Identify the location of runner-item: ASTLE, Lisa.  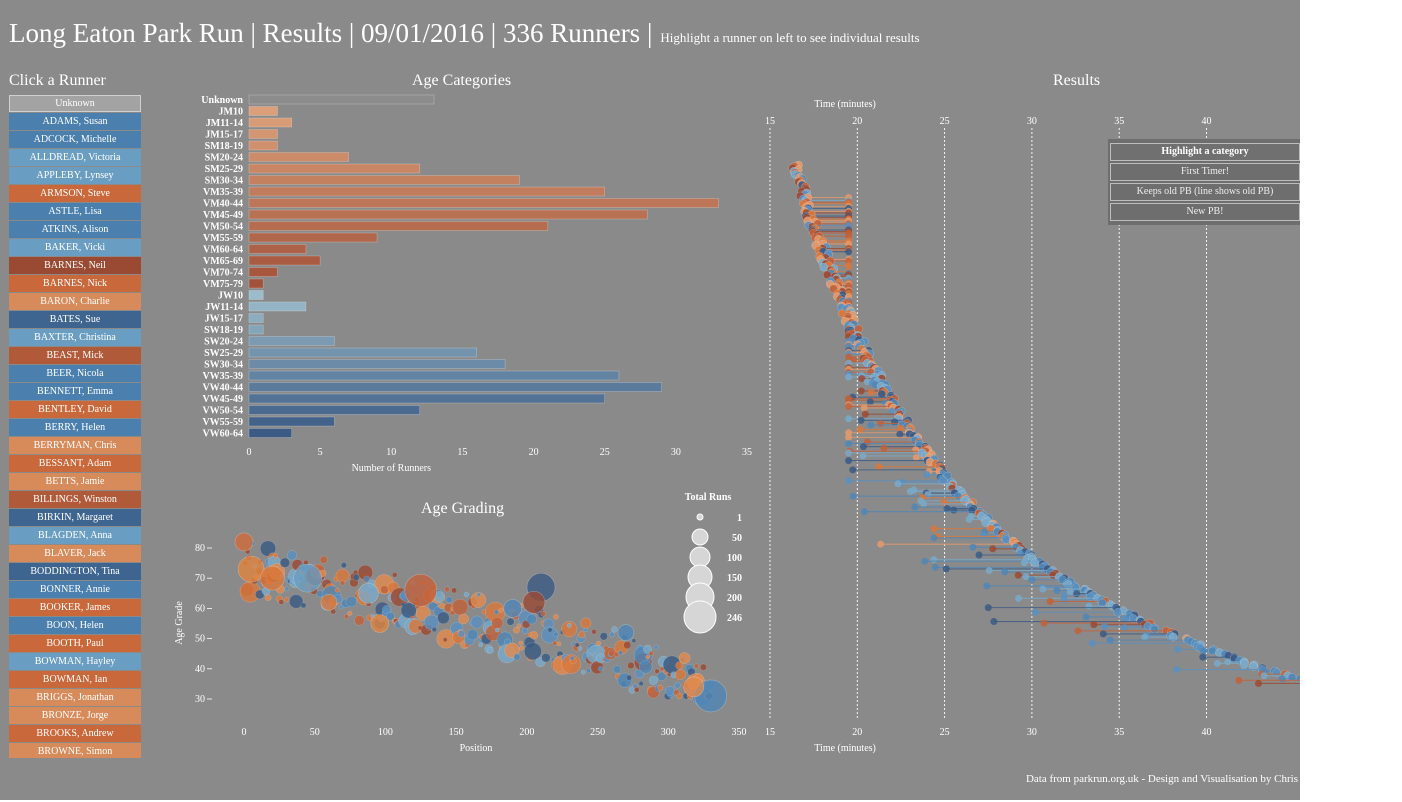
(75, 211).